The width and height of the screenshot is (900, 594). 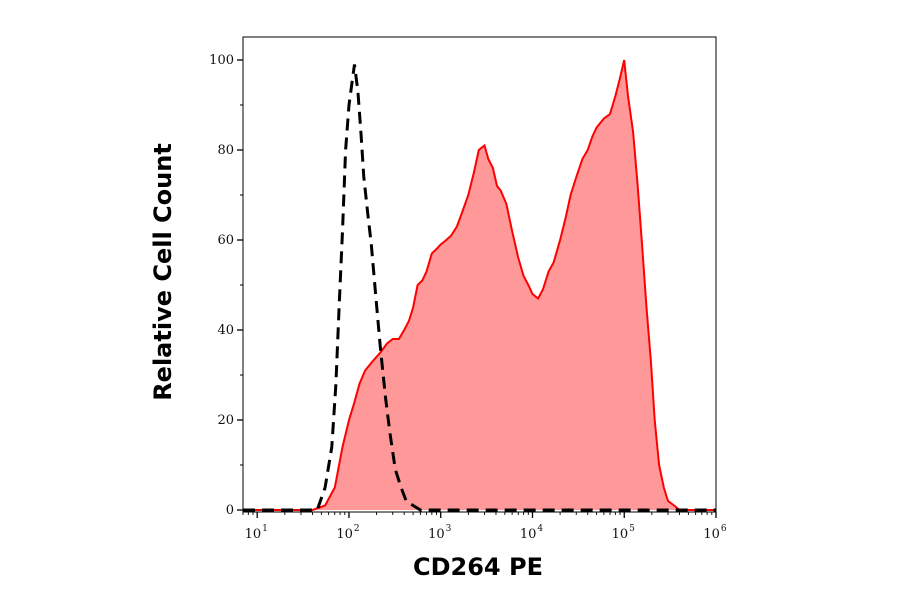 What do you see at coordinates (484, 527) in the screenshot?
I see `x-axis-ticks: 10¹ 10² 10³ 10⁴ 10⁵ 10⁶` at bounding box center [484, 527].